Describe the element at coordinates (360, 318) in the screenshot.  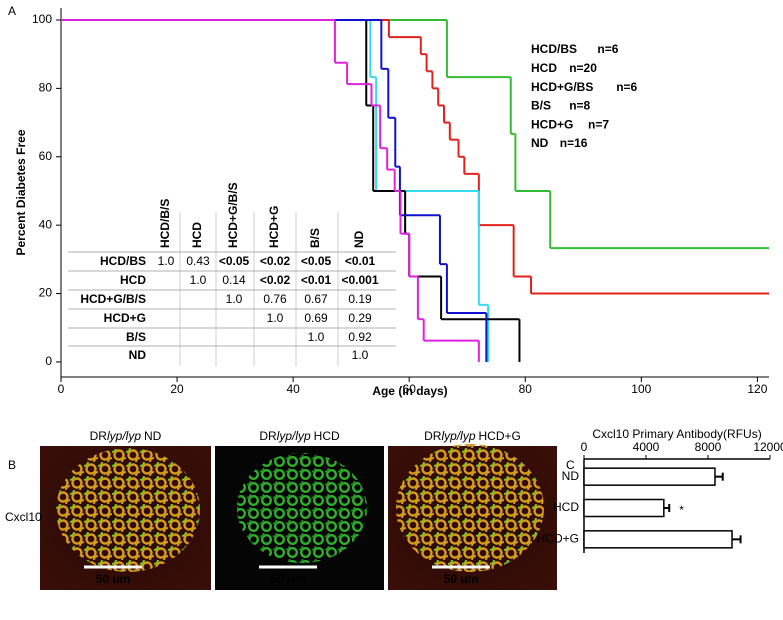
I see `table-cell: 0.29` at that location.